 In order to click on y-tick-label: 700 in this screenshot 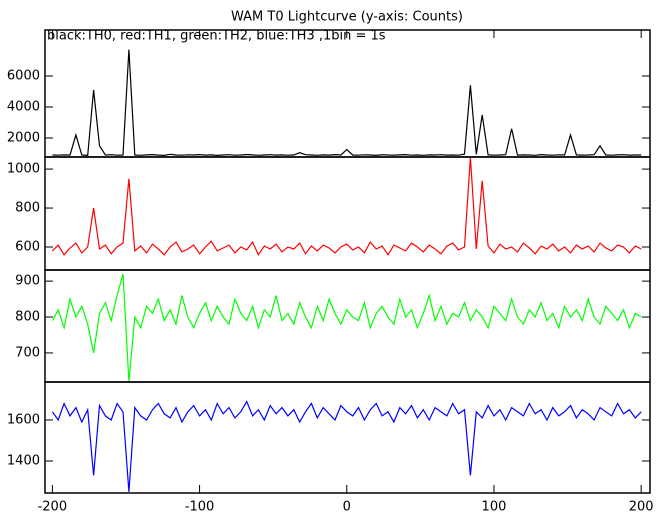, I will do `click(27, 352)`.